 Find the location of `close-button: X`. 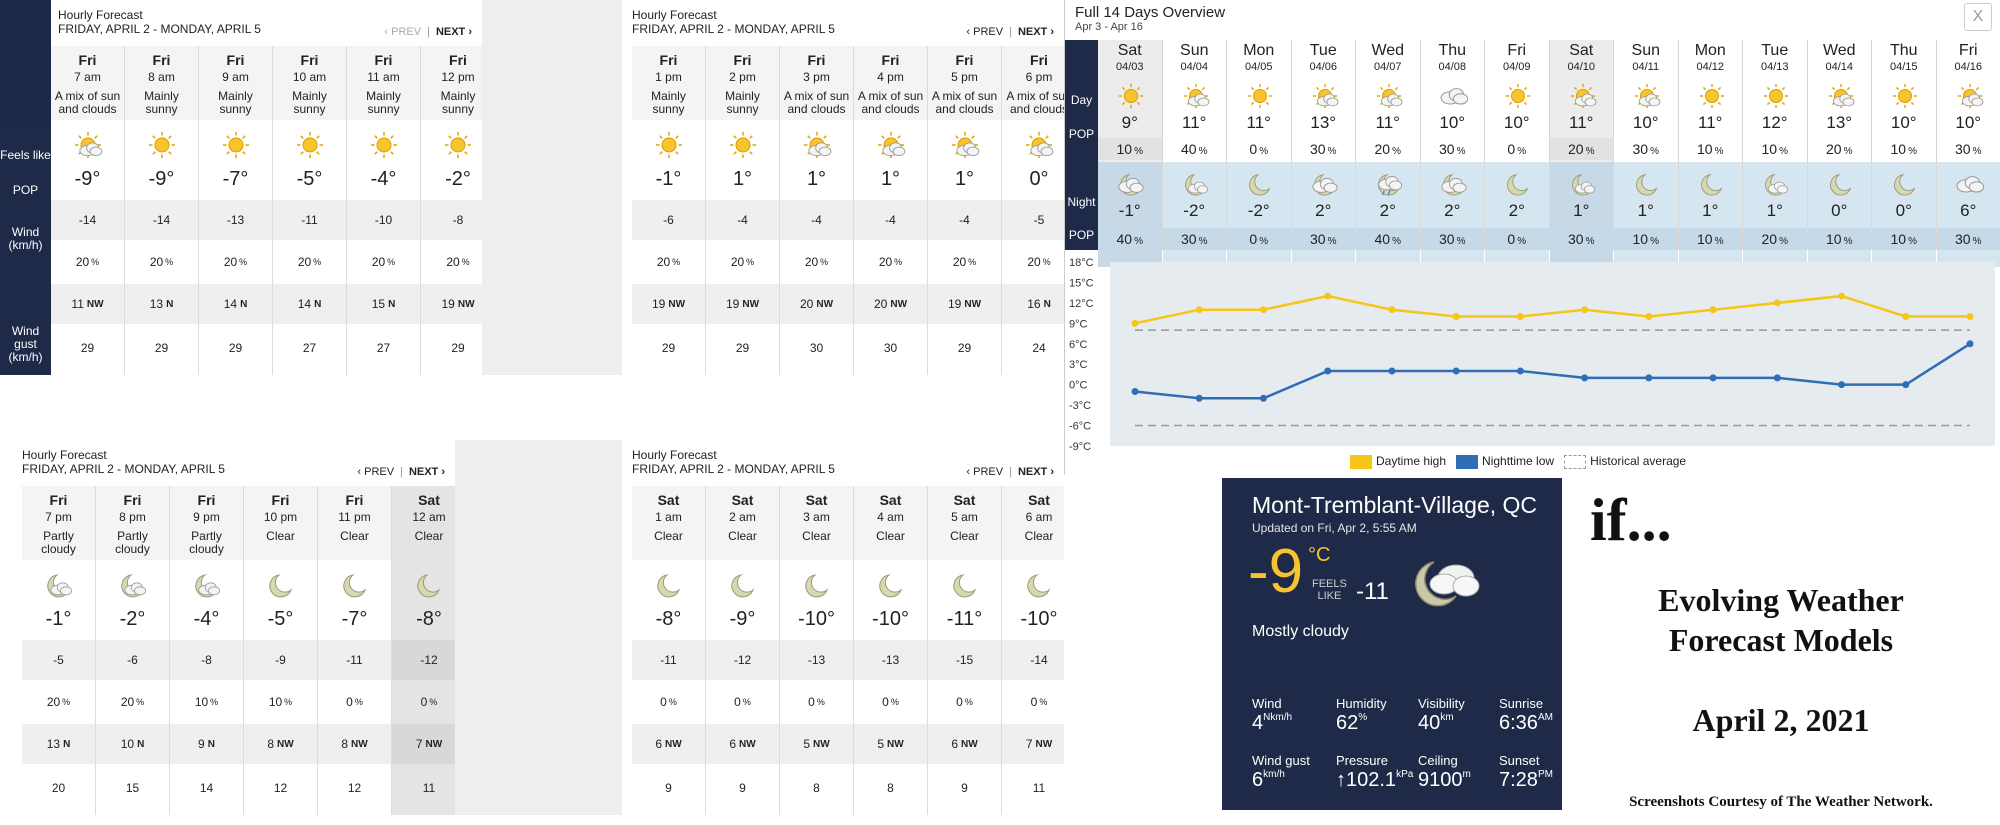

close-button: X is located at coordinates (1978, 17).